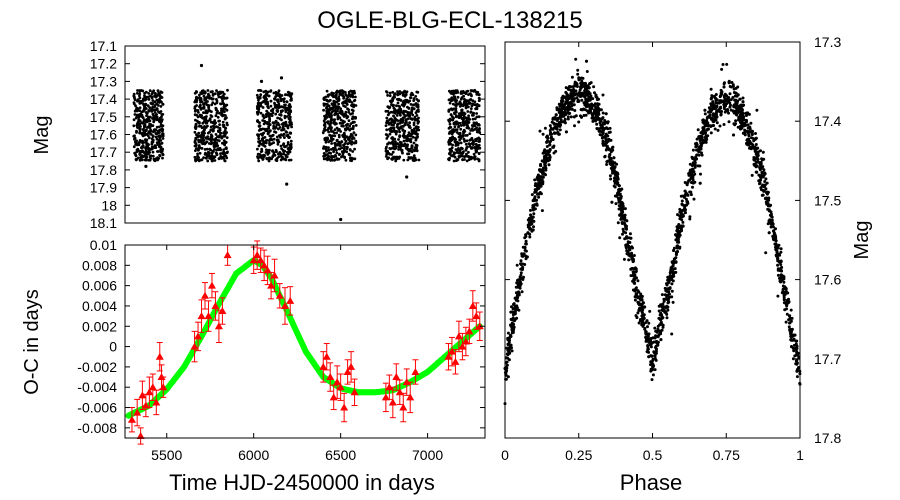 The height and width of the screenshot is (500, 900). Describe the element at coordinates (99, 326) in the screenshot. I see `o-c-y-tick-label: 0.002` at that location.